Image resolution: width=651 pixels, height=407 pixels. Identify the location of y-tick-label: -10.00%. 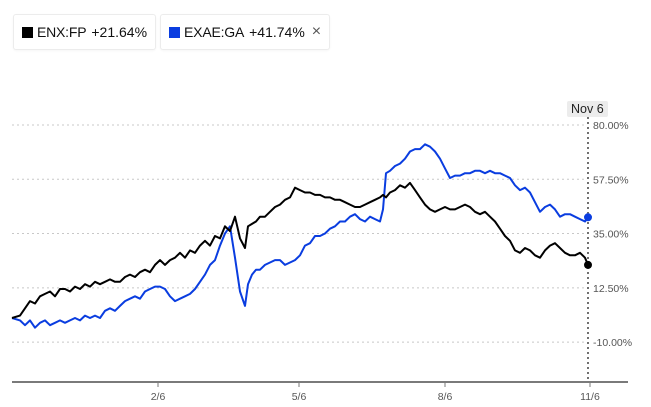
(612, 343).